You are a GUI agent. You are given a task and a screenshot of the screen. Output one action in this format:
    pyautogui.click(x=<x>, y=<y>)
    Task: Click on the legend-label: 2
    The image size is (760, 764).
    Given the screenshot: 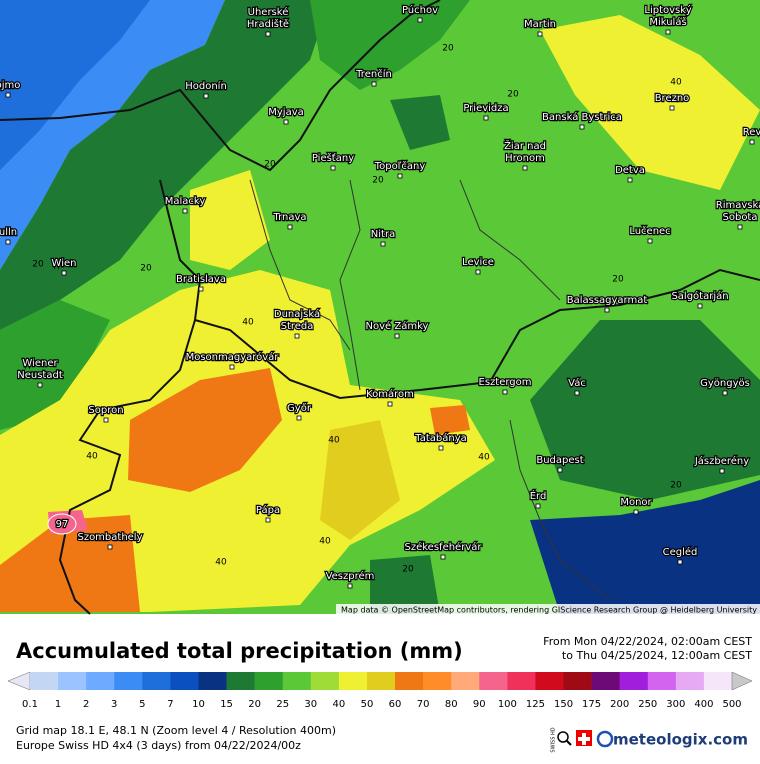 What is the action you would take?
    pyautogui.click(x=86, y=704)
    